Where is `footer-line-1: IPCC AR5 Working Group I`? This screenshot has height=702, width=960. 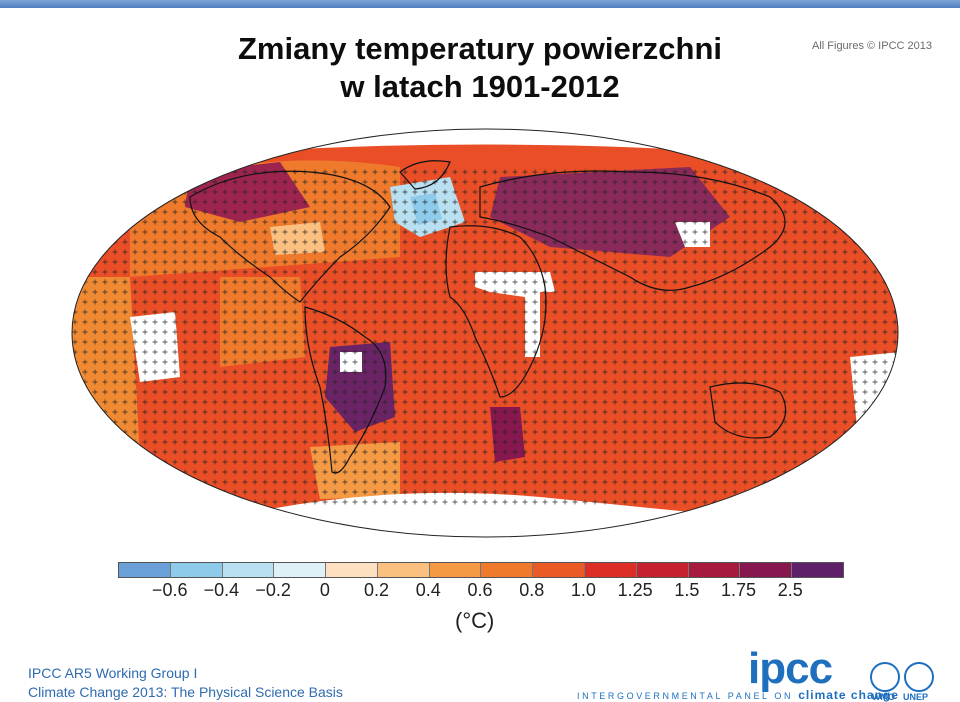 footer-line-1: IPCC AR5 Working Group I is located at coordinates (113, 673).